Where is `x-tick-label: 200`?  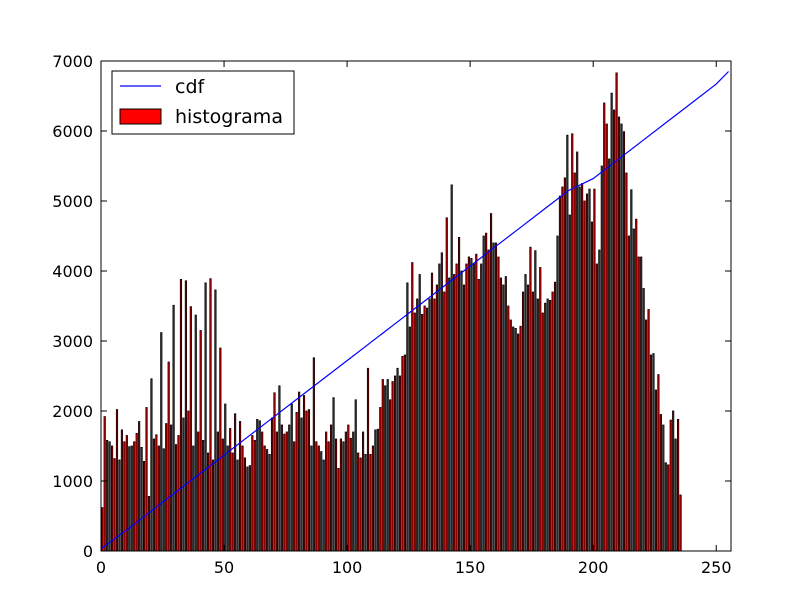
x-tick-label: 200 is located at coordinates (593, 567).